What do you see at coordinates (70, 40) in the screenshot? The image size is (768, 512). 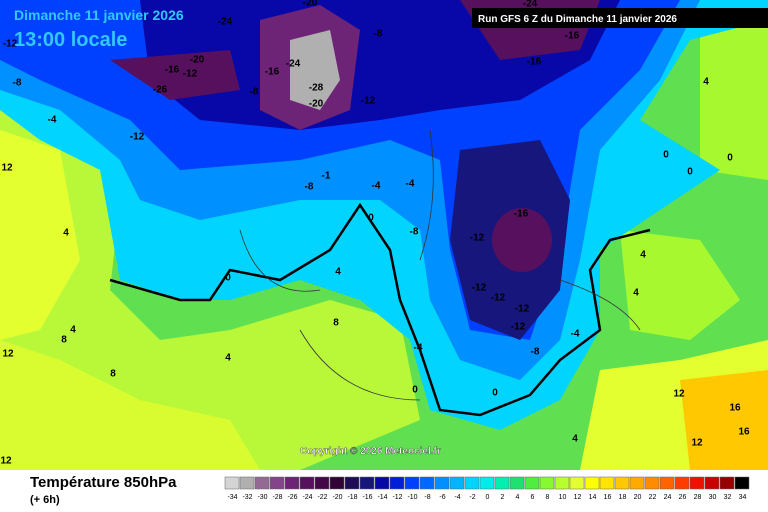 I see `time: 13:00 locale` at bounding box center [70, 40].